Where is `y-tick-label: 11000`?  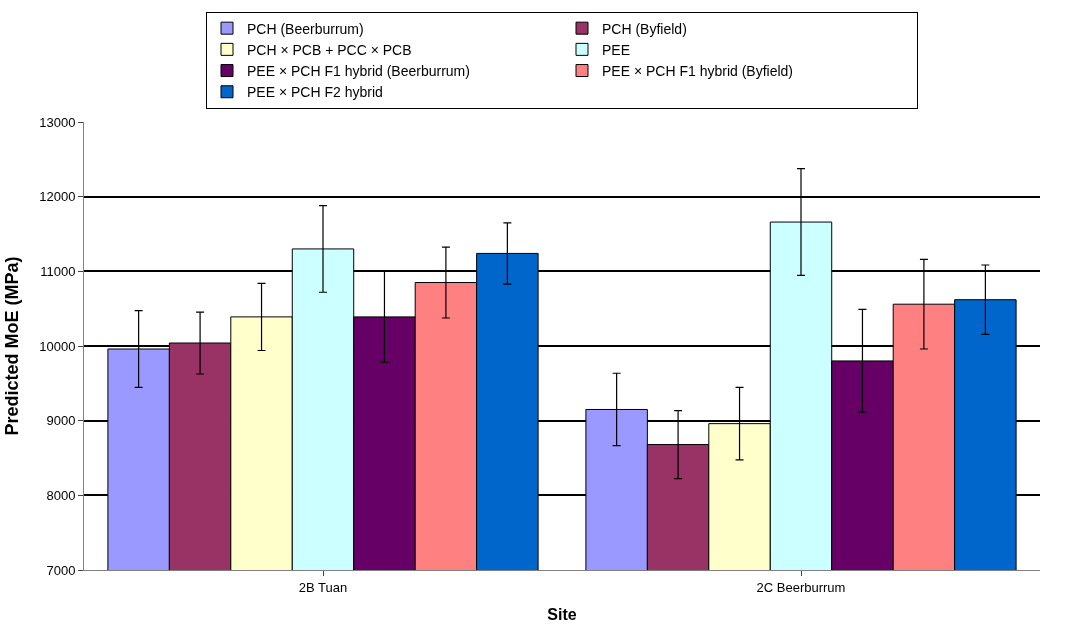 y-tick-label: 11000 is located at coordinates (58, 271).